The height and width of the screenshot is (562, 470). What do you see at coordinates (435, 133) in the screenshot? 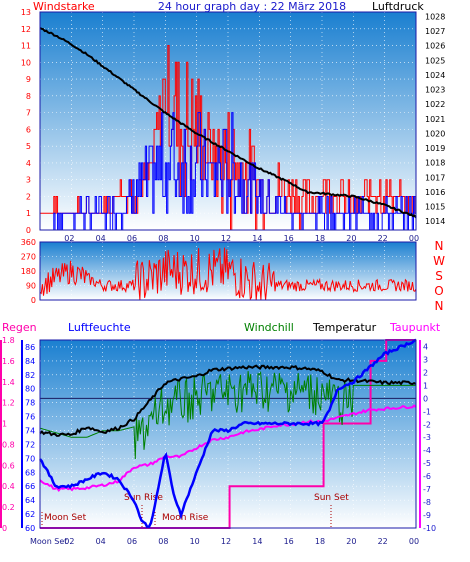
I see `pressure-tick-label: 1020` at bounding box center [435, 133].